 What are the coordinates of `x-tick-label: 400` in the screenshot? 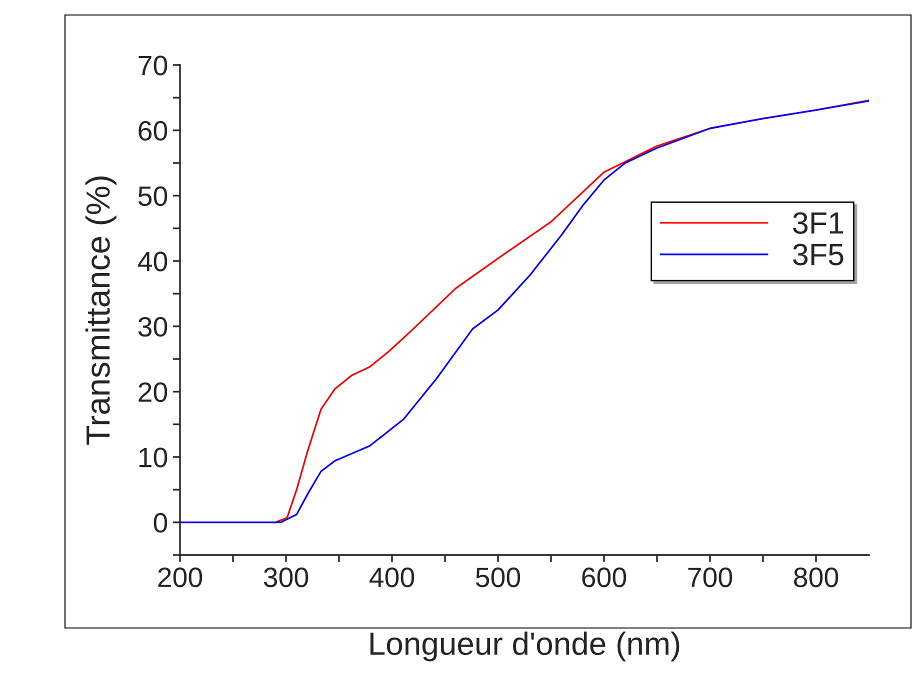 It's located at (391, 578).